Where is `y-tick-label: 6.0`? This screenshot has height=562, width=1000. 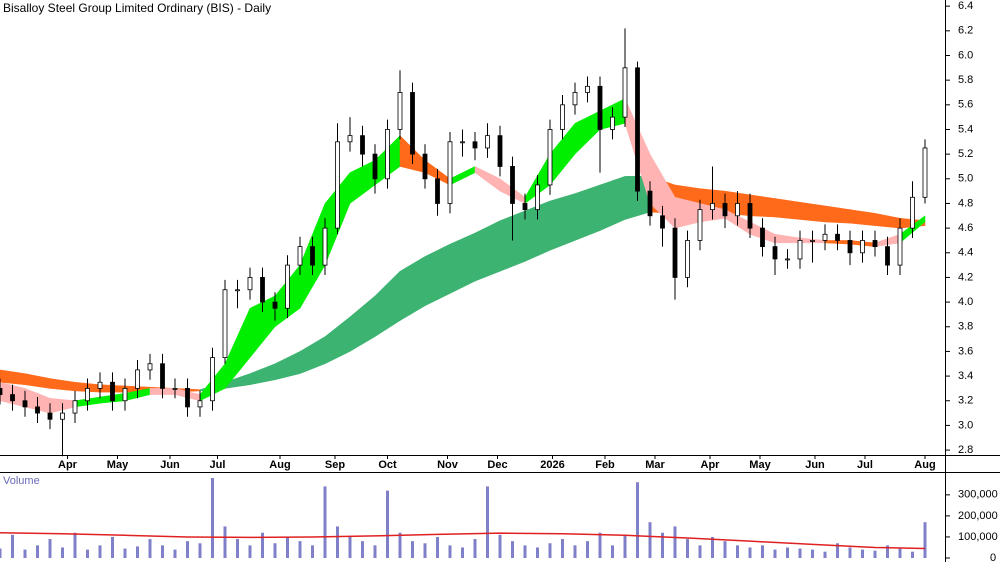
y-tick-label: 6.0 is located at coordinates (965, 55).